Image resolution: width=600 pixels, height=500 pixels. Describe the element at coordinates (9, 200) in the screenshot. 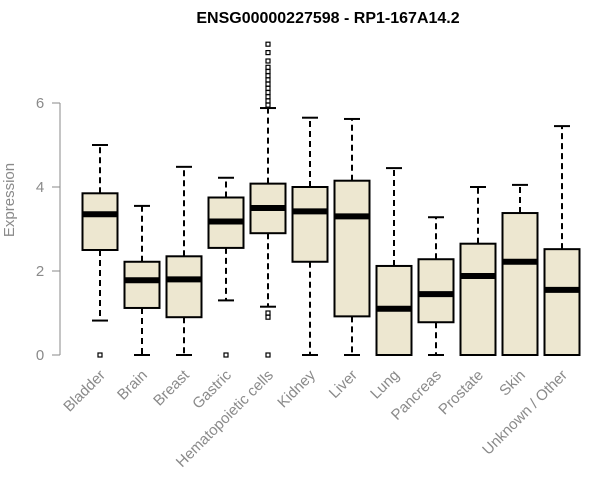

I see `y-axis-label: Expression` at that location.